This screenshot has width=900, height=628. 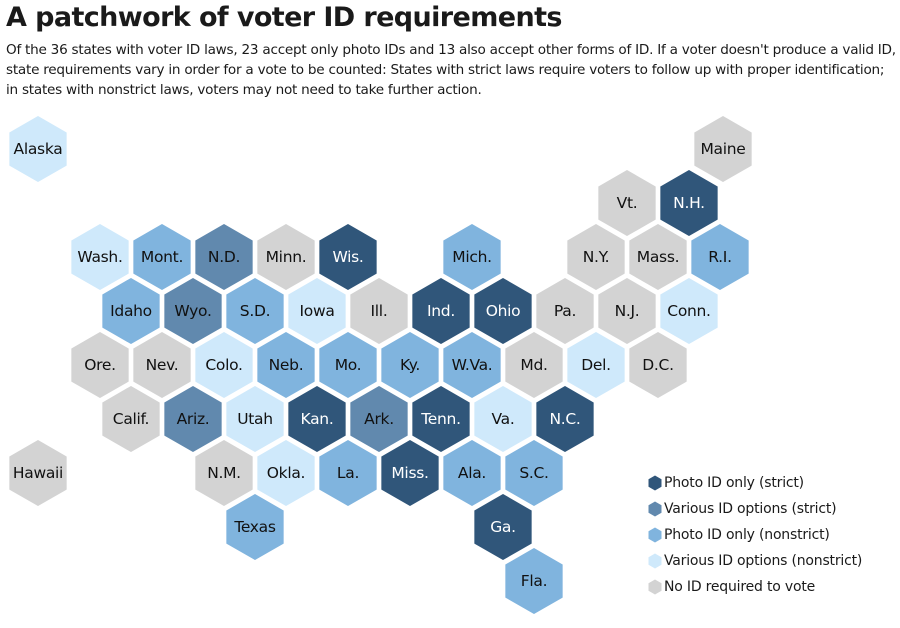 I want to click on state-hex-n-d: N.D., so click(x=224, y=257).